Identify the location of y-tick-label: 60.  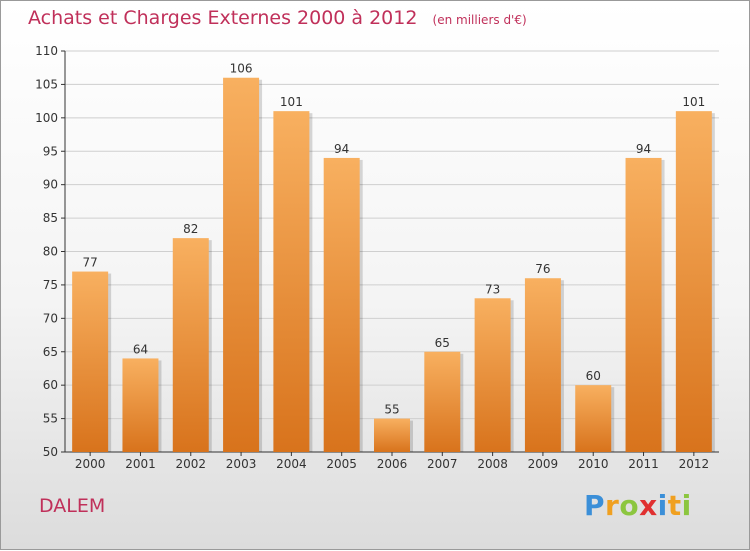
(50, 385).